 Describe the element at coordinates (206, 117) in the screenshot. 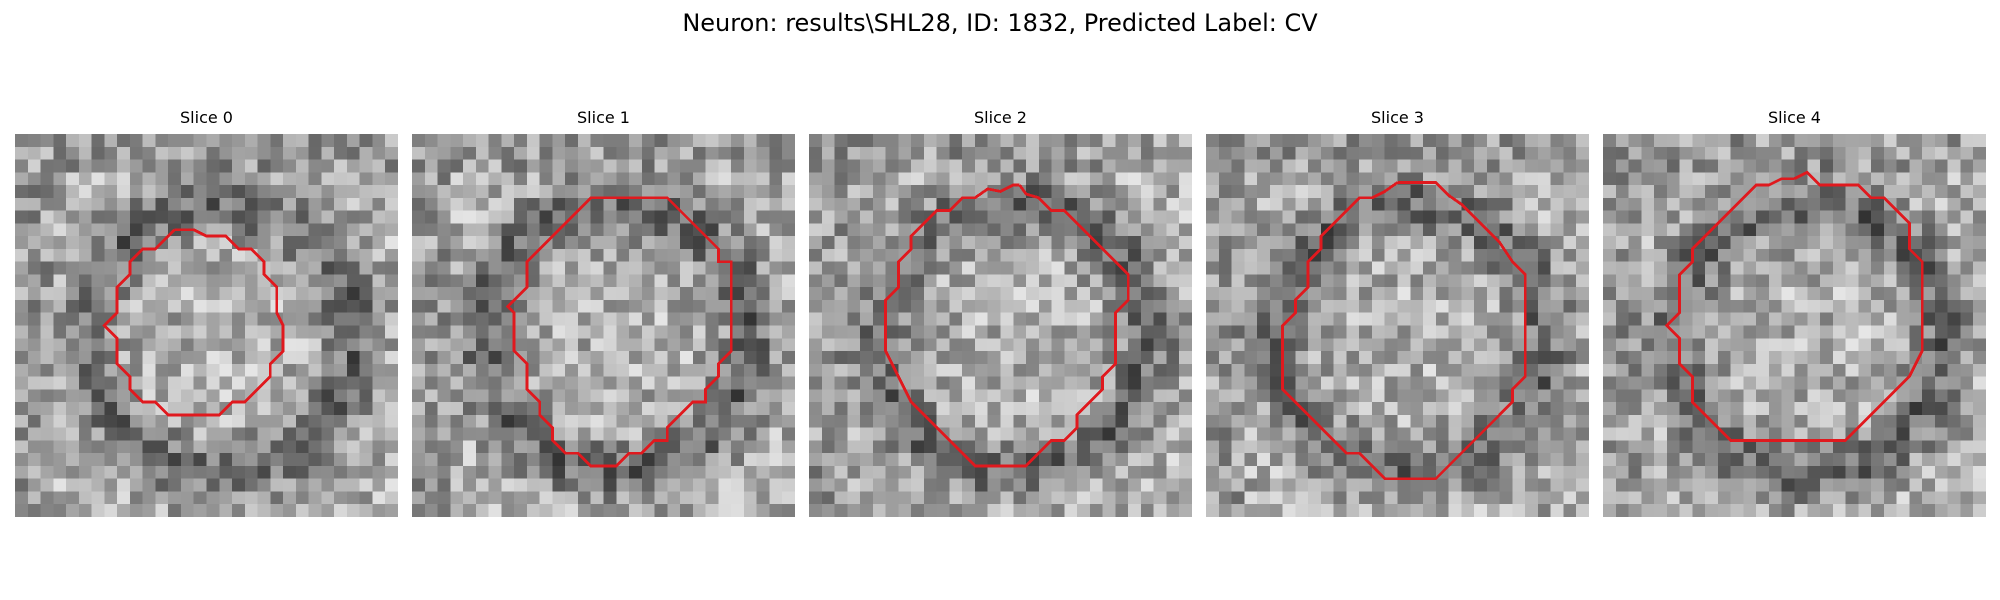

I see `slice-title-0: Slice 0` at that location.